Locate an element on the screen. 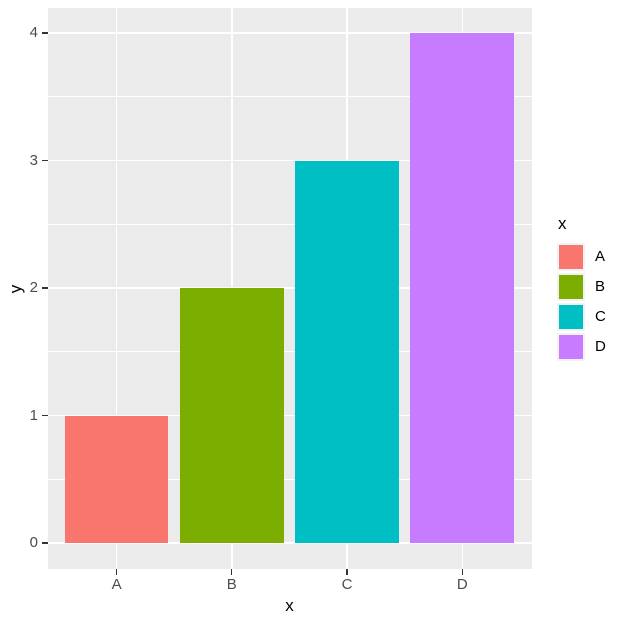 This screenshot has width=625, height=625. legend-key-A is located at coordinates (571, 257).